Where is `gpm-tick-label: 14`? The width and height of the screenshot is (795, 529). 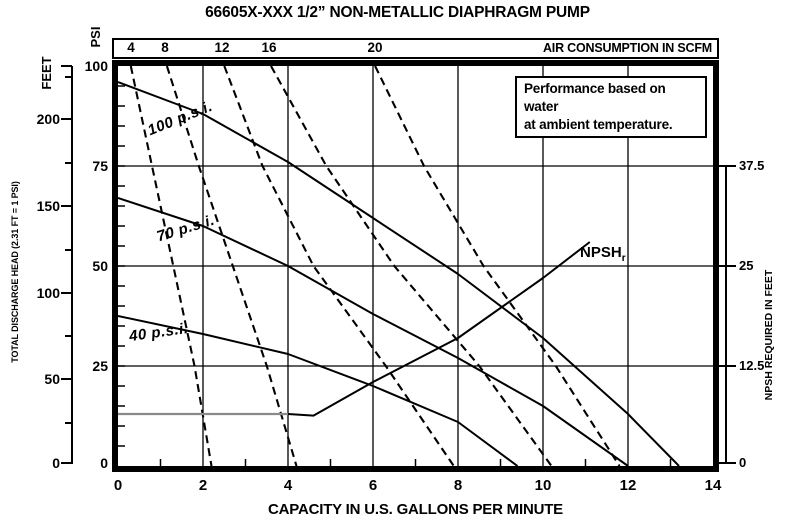 gpm-tick-label: 14 is located at coordinates (713, 485).